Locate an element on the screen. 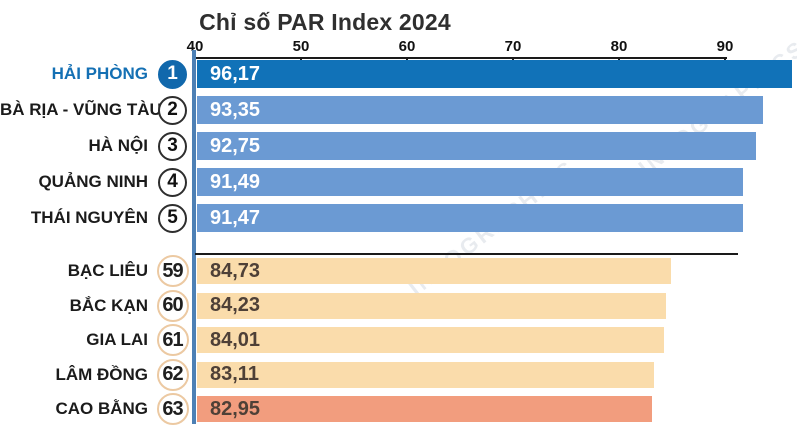 This screenshot has height=439, width=797. rank-cell: 60 is located at coordinates (172, 305).